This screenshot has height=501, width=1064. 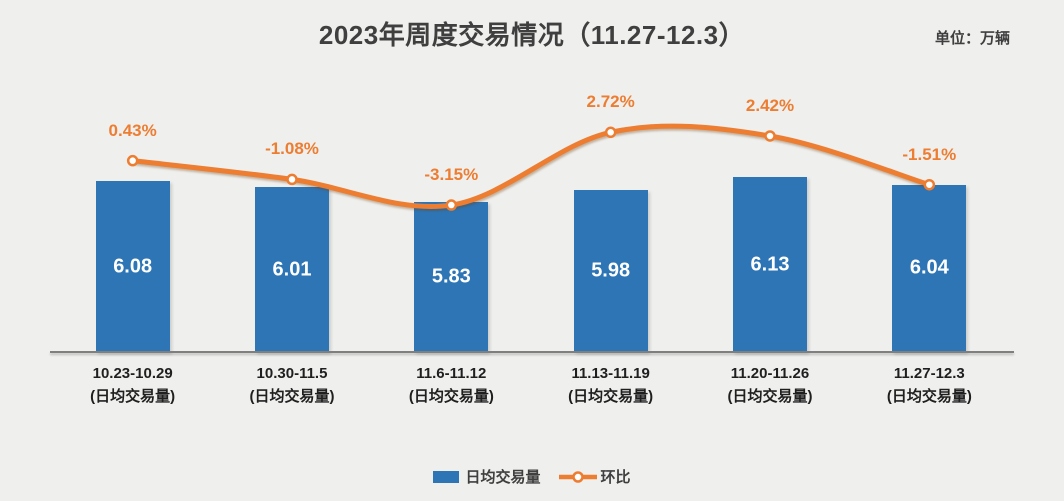 I want to click on bar-11.27-12.3, so click(x=929, y=268).